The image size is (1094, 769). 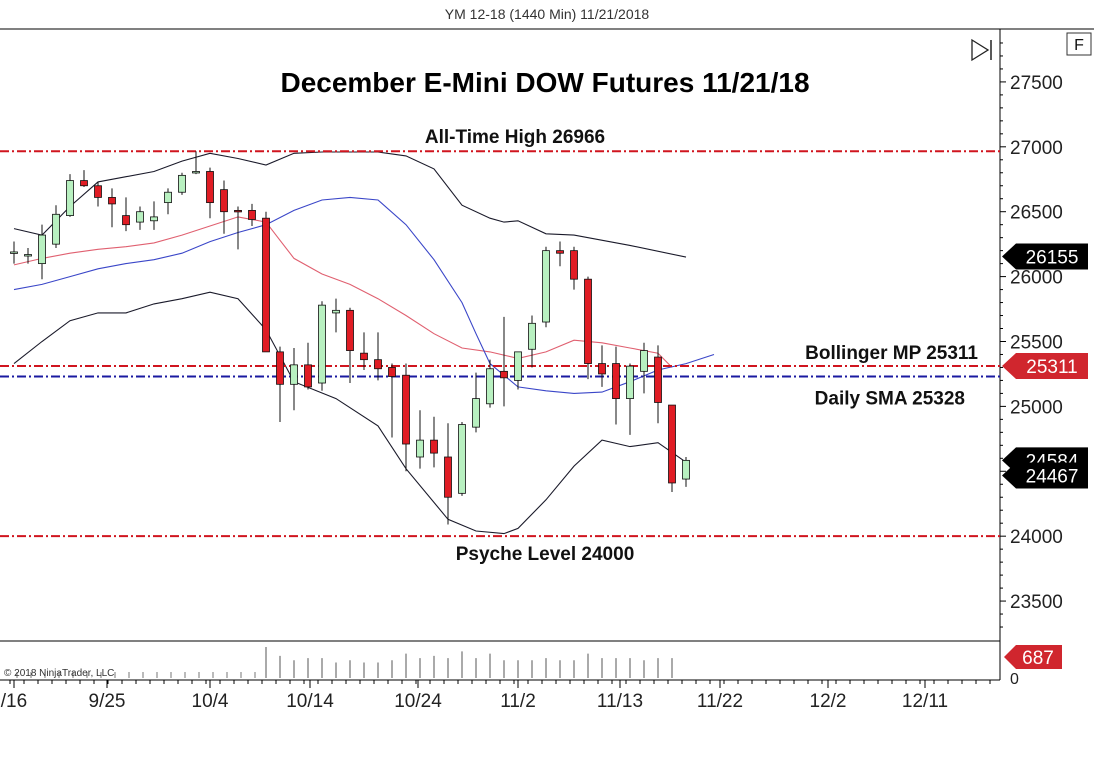 What do you see at coordinates (545, 554) in the screenshot?
I see `level-label: Psyche Level 24000` at bounding box center [545, 554].